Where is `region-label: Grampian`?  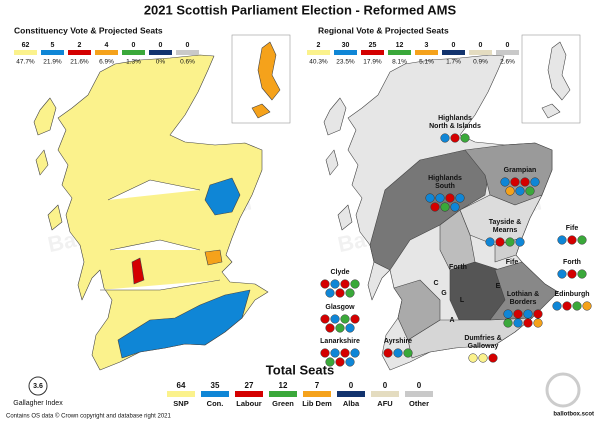 region-label: Grampian is located at coordinates (520, 170).